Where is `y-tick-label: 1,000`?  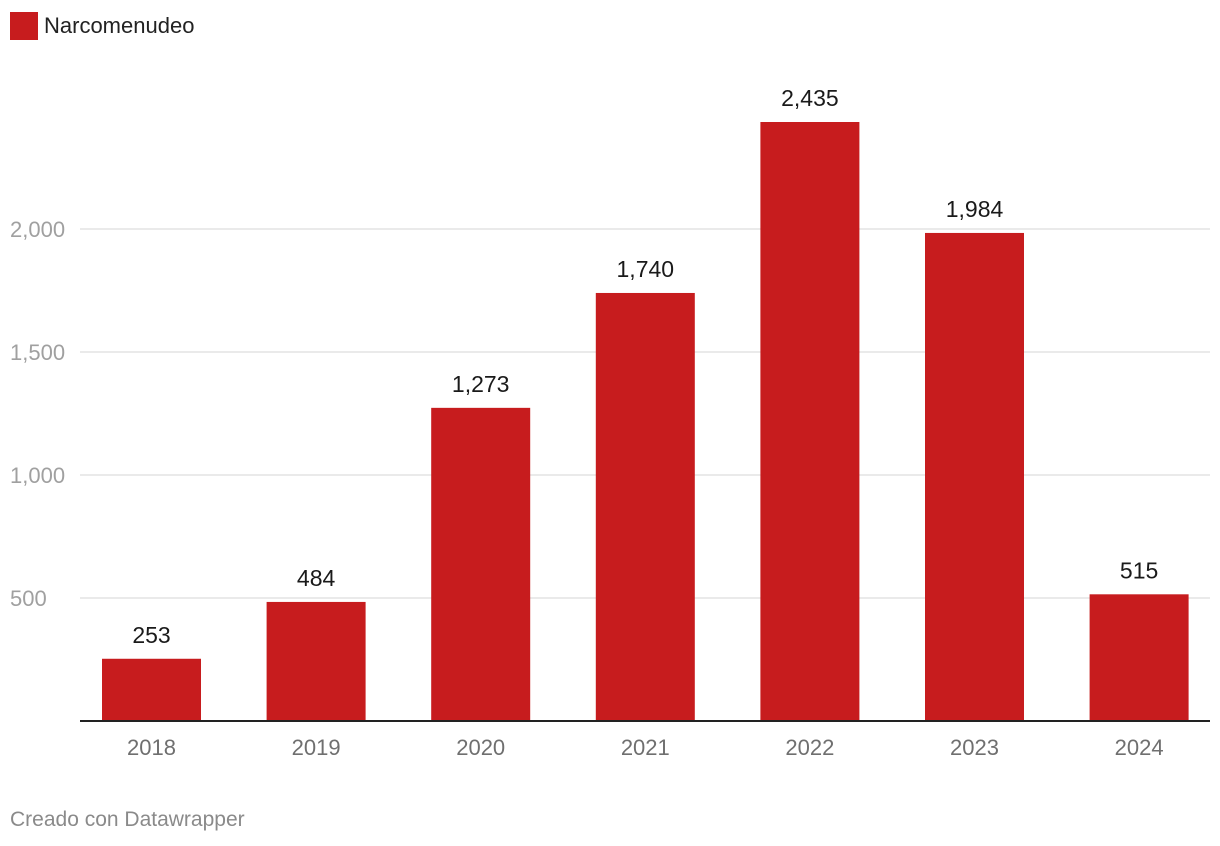
y-tick-label: 1,000 is located at coordinates (37, 475).